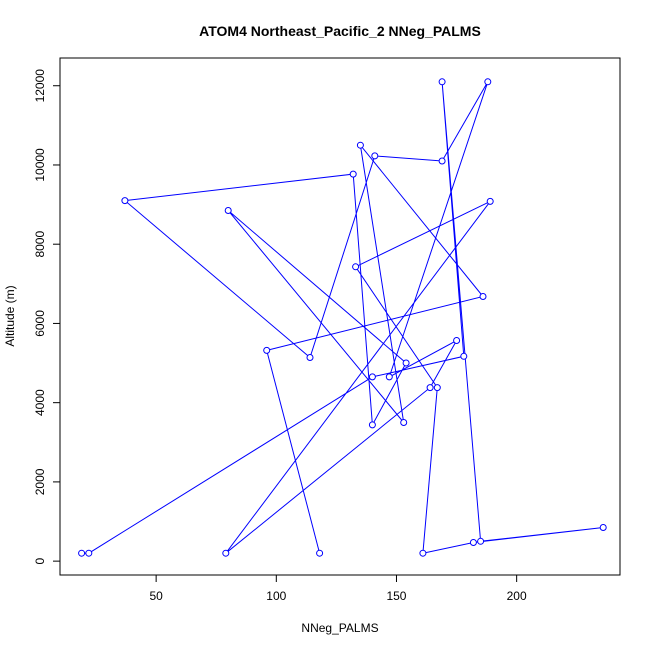  Describe the element at coordinates (40, 560) in the screenshot. I see `y-tick-label: 0` at that location.